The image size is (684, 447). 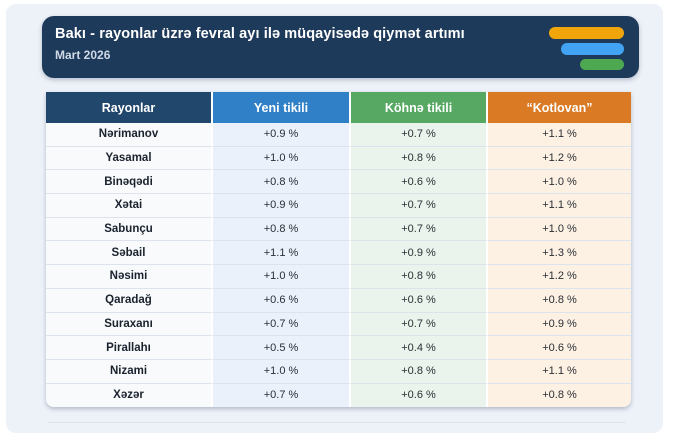 I want to click on table-row: Qaradağ +0.6 % +0.6 % +0.8 %, so click(x=338, y=300).